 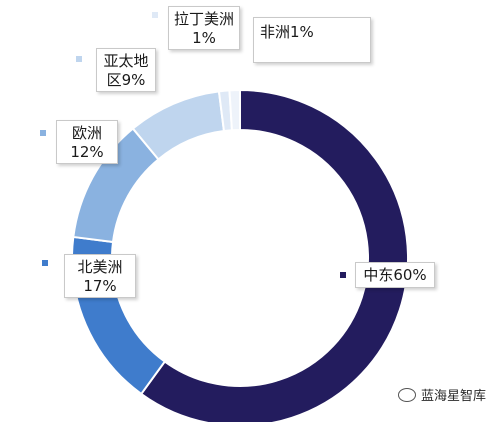 I want to click on callout-value: 17%, so click(x=100, y=286).